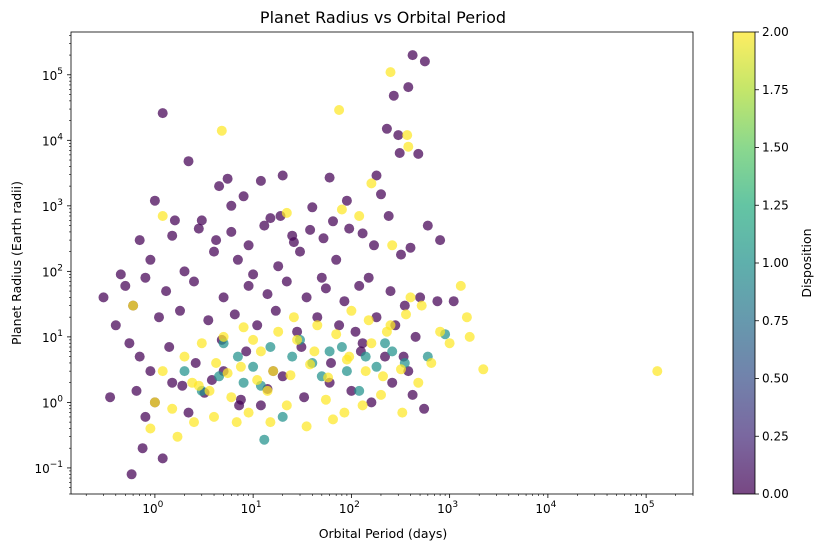  I want to click on y-tick-label: 10⁵, so click(52, 75).